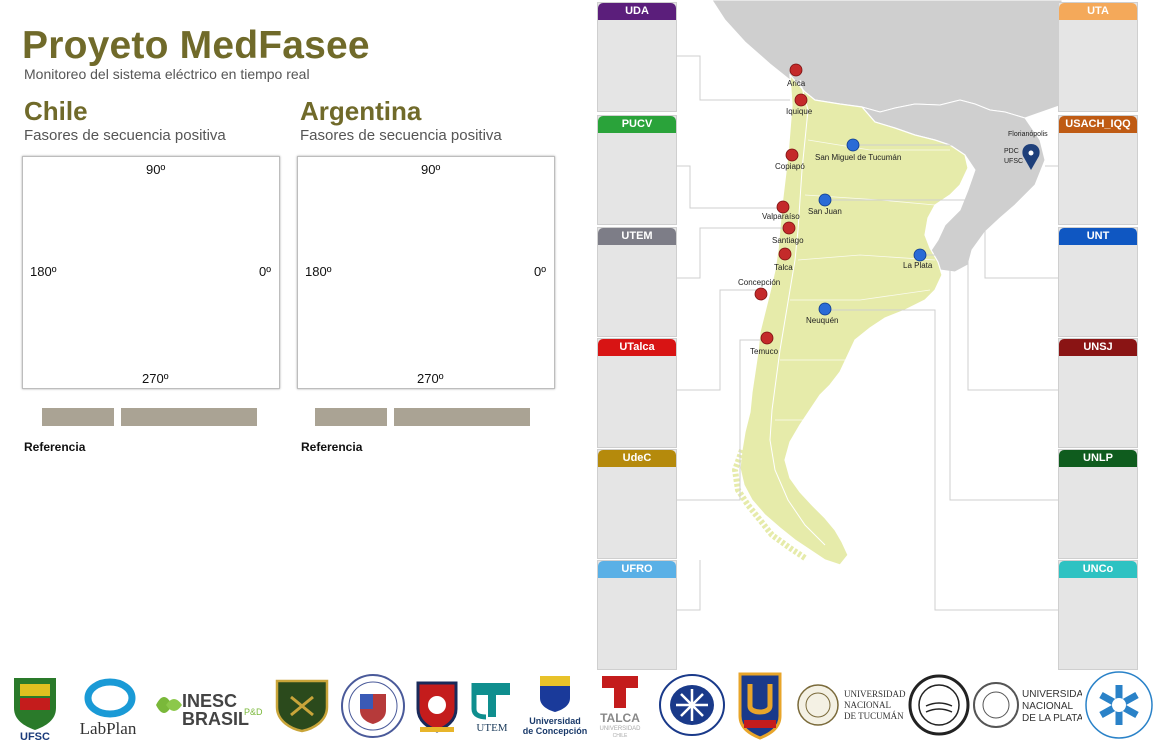 The height and width of the screenshot is (745, 1156). I want to click on panel-uda: UDA, so click(637, 57).